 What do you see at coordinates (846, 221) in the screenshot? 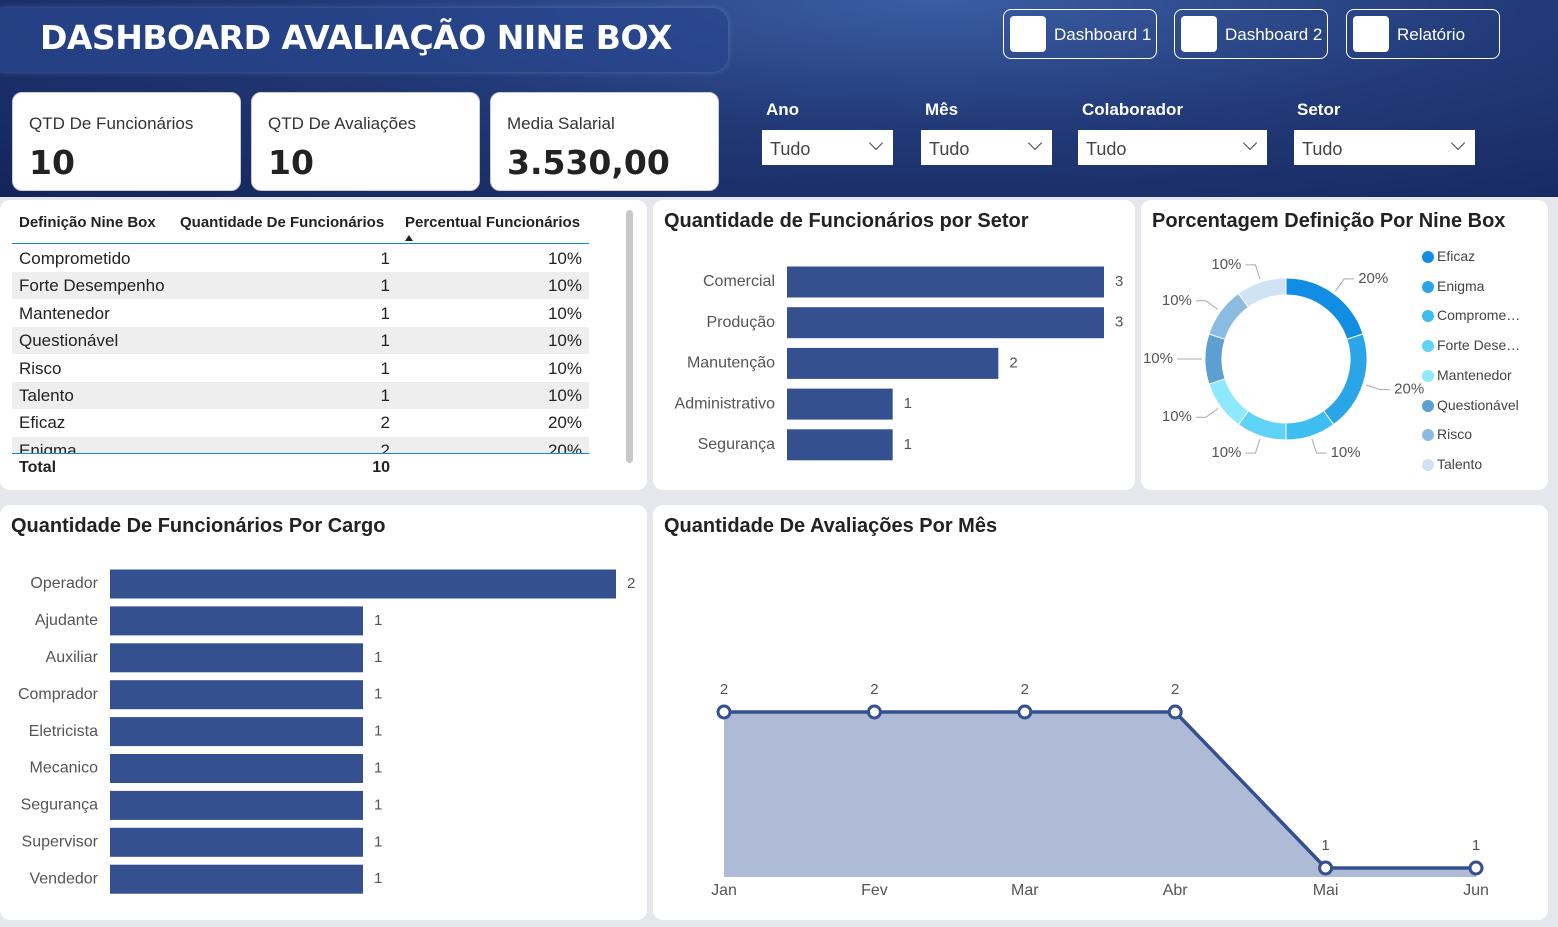
I see `chart-title: Quantidade de Funcionários por Setor` at bounding box center [846, 221].